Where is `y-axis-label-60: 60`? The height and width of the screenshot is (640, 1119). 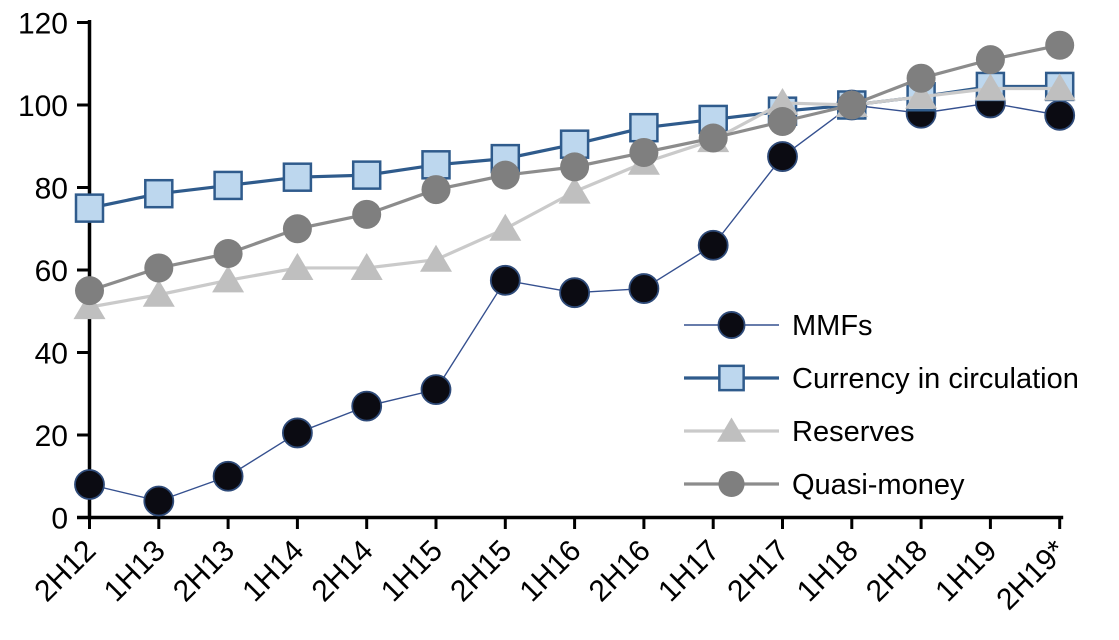 y-axis-label-60: 60 is located at coordinates (51, 271).